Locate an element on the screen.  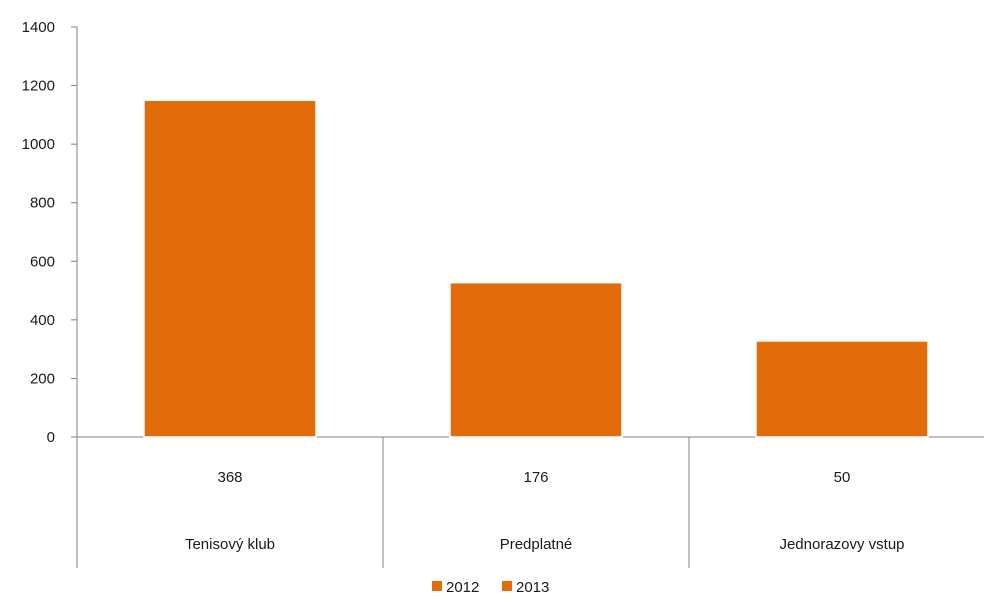
y-tick-label: 200 is located at coordinates (42, 378).